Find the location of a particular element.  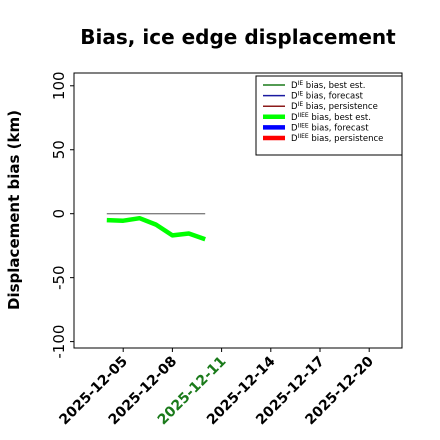

legend-label-4: DIIEE bias, forecast is located at coordinates (330, 128).